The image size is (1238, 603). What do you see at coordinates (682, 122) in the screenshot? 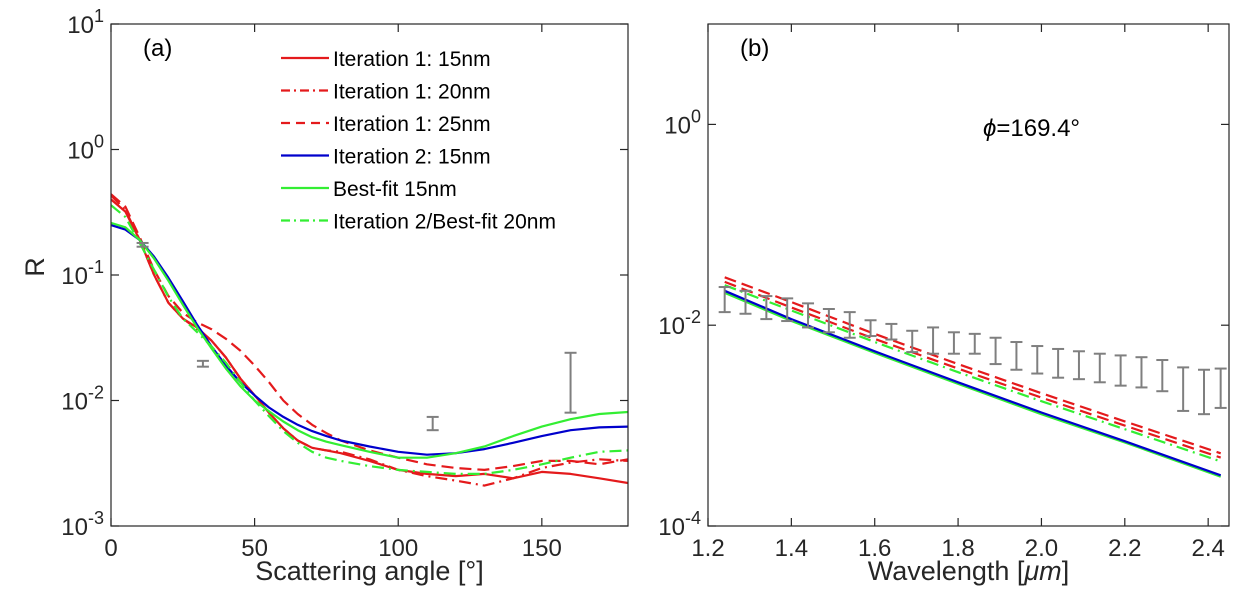
I see `b-ytick-label-2: 10⁰` at bounding box center [682, 122].